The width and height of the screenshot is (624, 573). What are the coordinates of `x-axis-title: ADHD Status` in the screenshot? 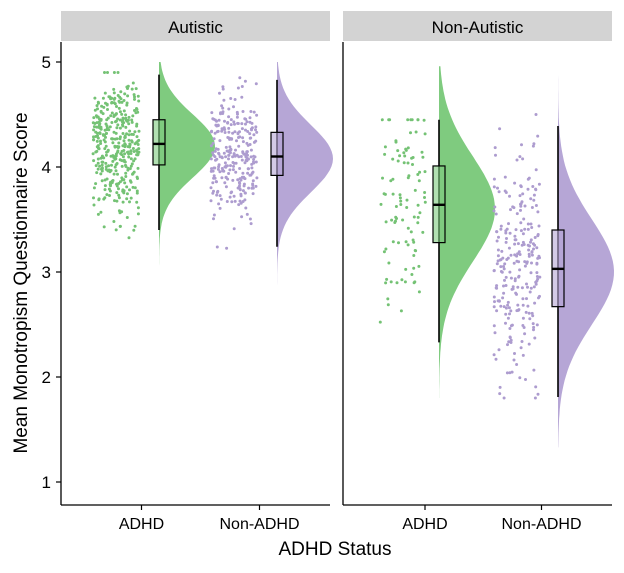 It's located at (335, 549).